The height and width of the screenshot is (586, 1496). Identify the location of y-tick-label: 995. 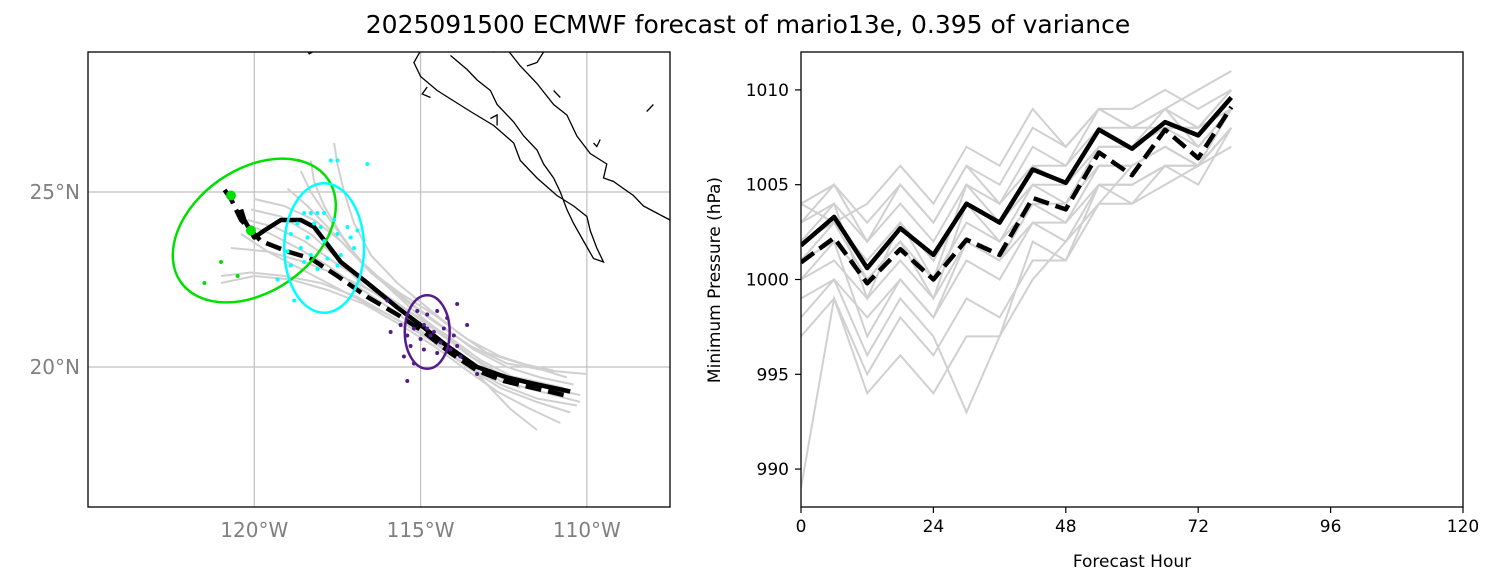
(773, 375).